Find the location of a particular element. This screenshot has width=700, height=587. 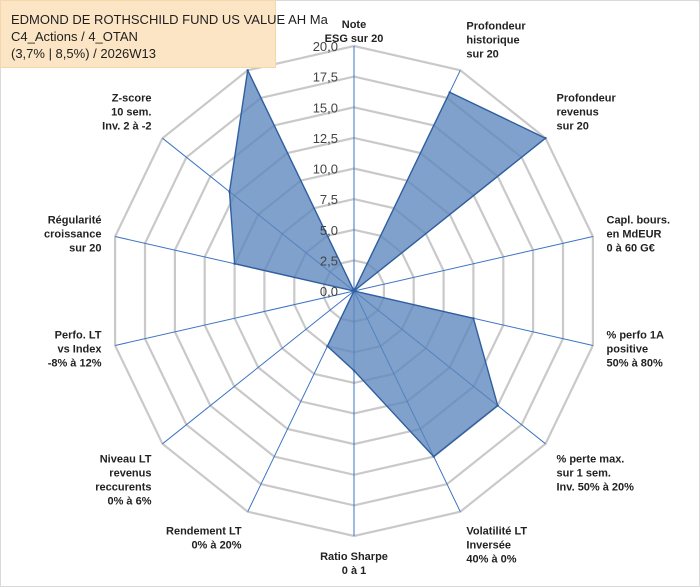

axis-label-1: Profondeur historique sur 20 is located at coordinates (496, 41).